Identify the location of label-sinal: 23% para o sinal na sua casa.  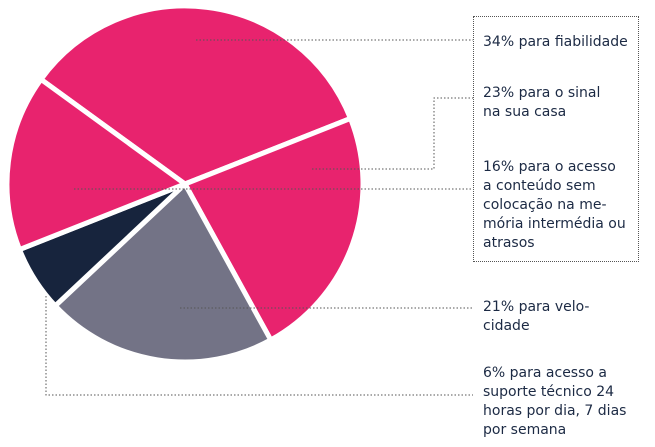
(542, 102).